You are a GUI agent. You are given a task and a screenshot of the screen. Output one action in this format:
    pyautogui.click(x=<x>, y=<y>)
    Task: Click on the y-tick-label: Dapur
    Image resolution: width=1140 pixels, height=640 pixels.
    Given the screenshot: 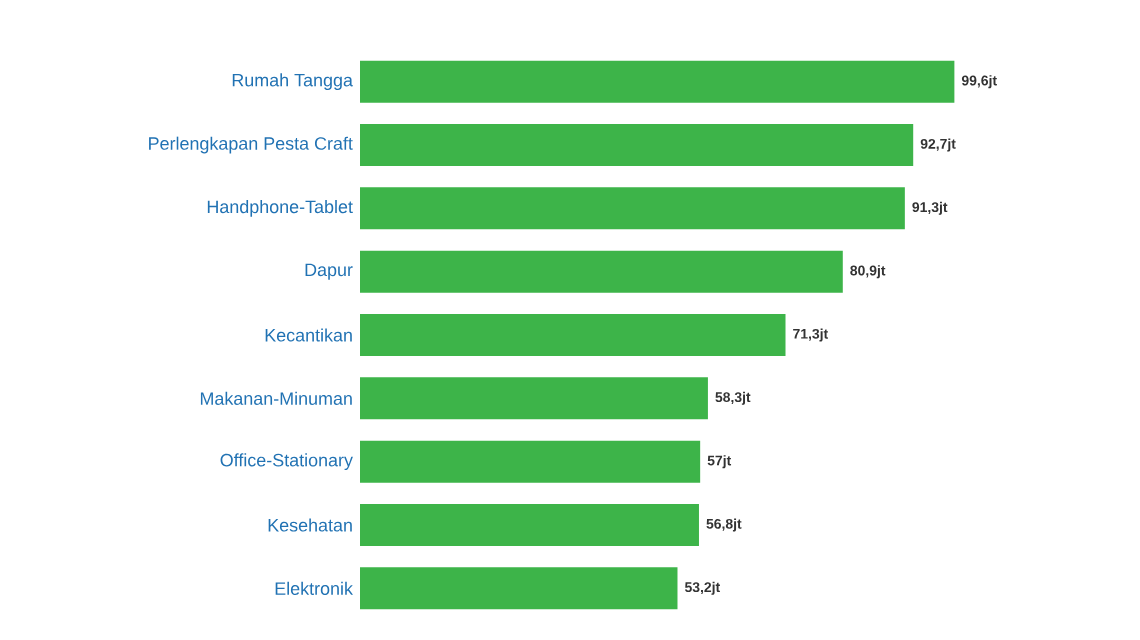 What is the action you would take?
    pyautogui.click(x=329, y=271)
    